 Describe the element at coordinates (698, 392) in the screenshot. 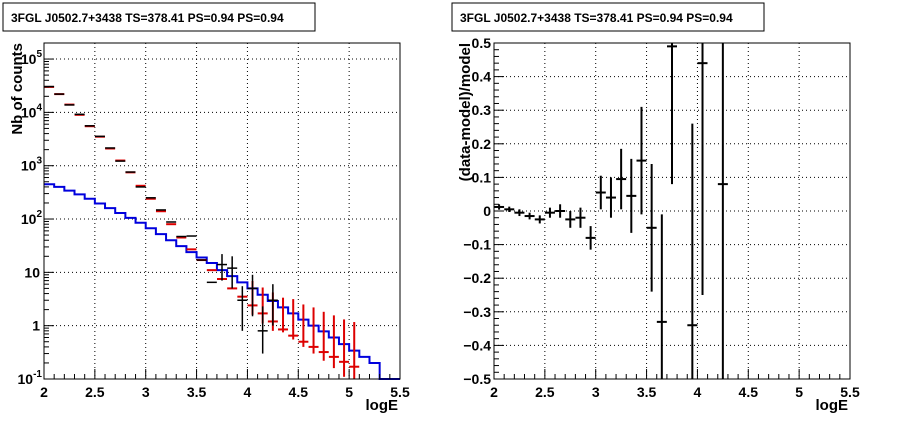

I see `right-x-tick-label: 4` at that location.